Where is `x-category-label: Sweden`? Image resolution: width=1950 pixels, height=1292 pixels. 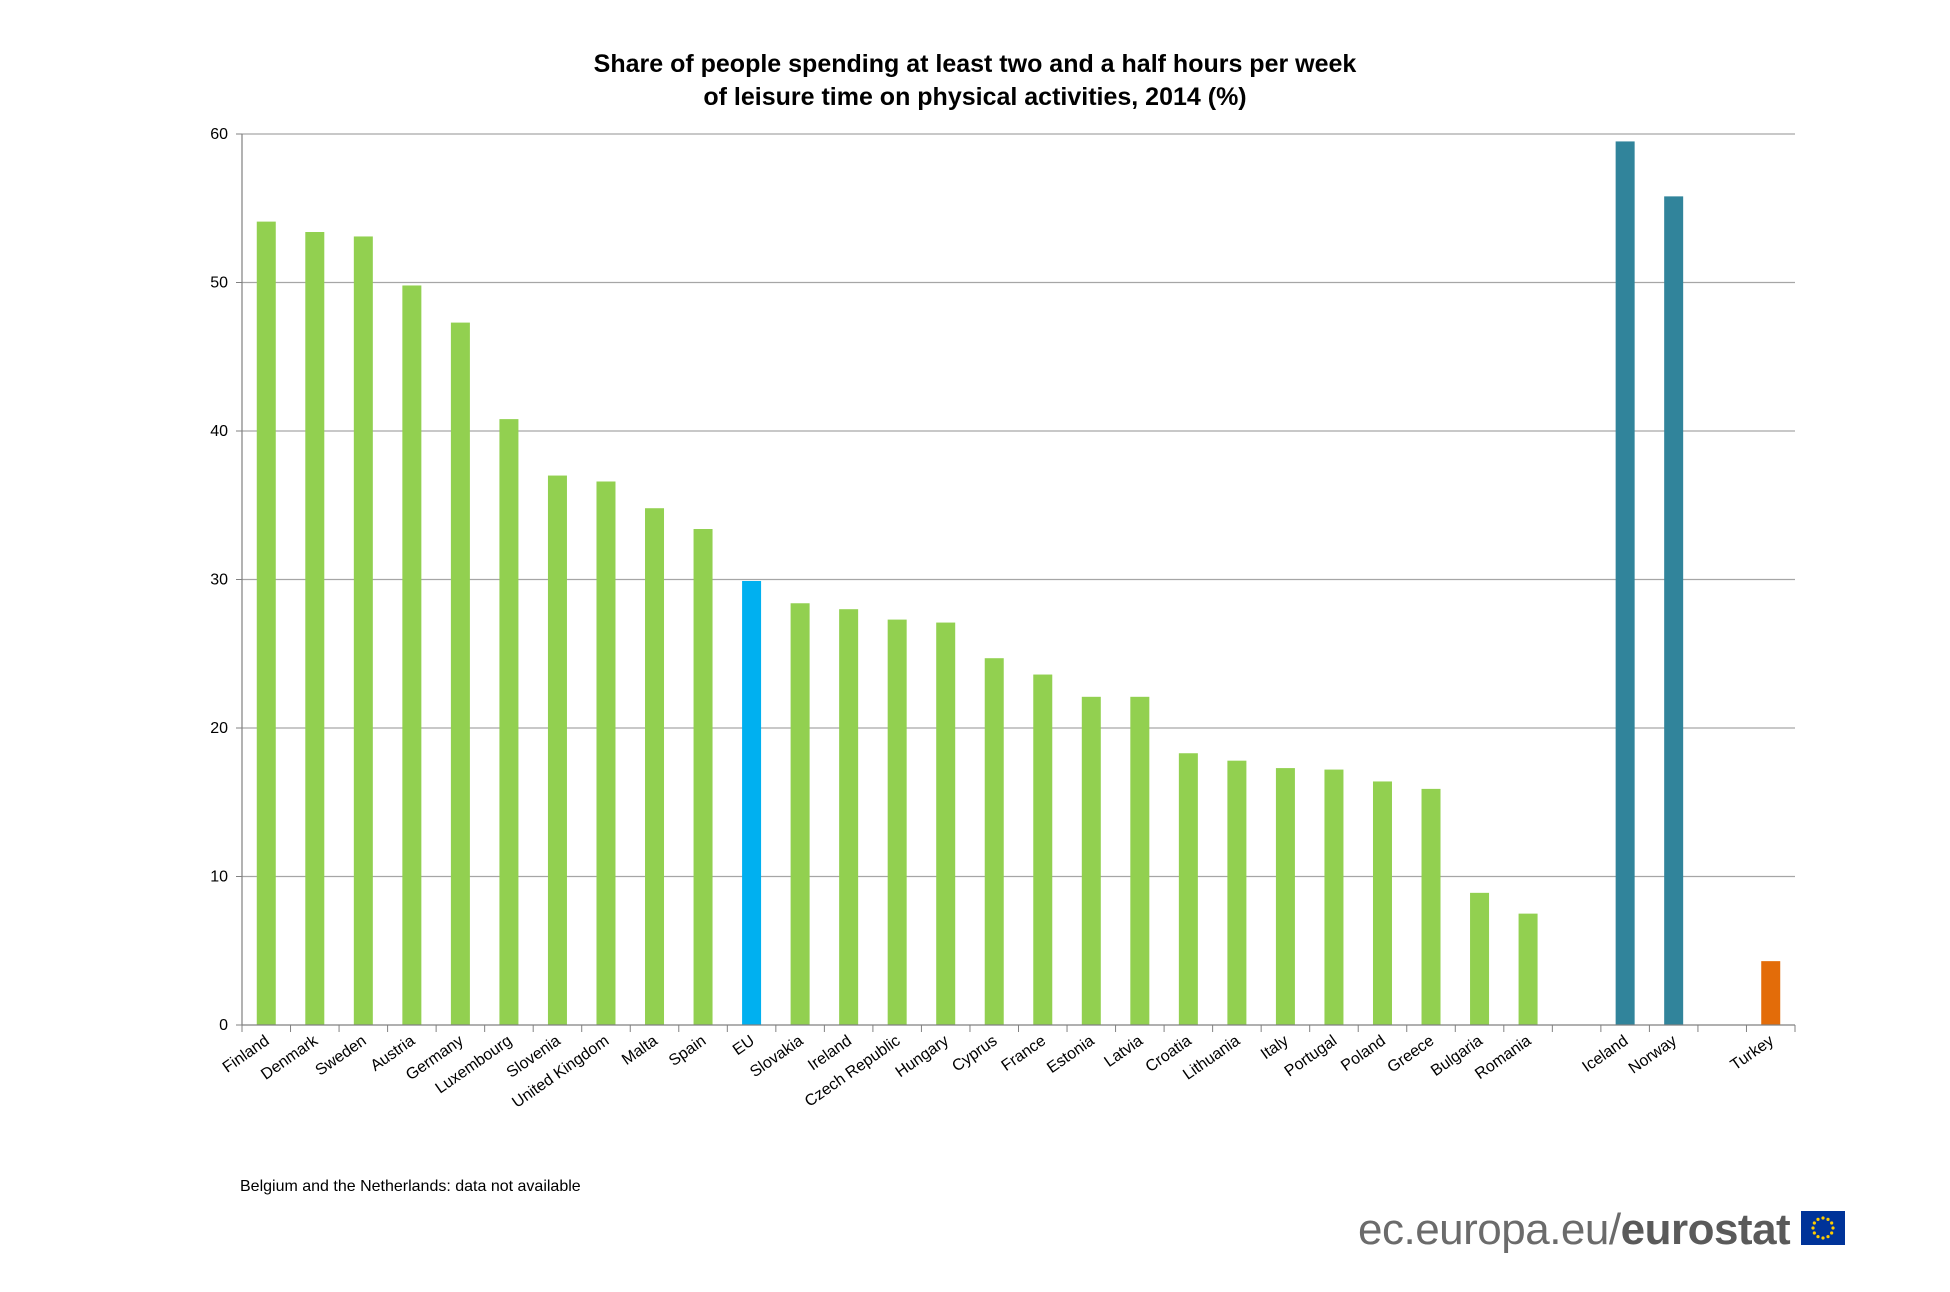 x-category-label: Sweden is located at coordinates (341, 1055).